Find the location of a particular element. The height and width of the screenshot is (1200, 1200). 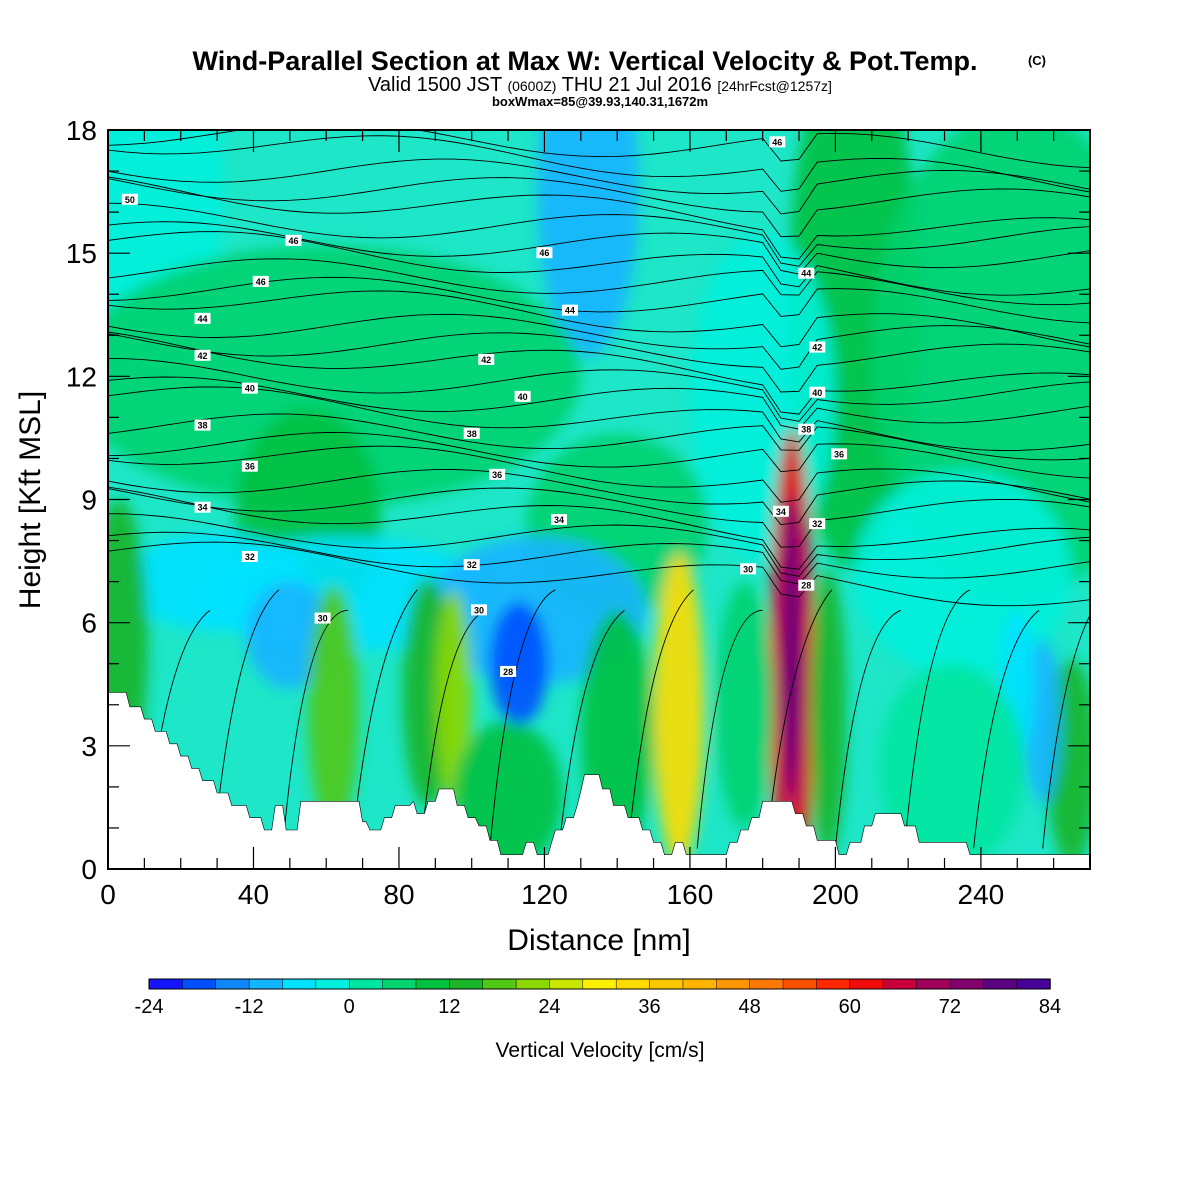

contour-label: 50 is located at coordinates (129, 199).